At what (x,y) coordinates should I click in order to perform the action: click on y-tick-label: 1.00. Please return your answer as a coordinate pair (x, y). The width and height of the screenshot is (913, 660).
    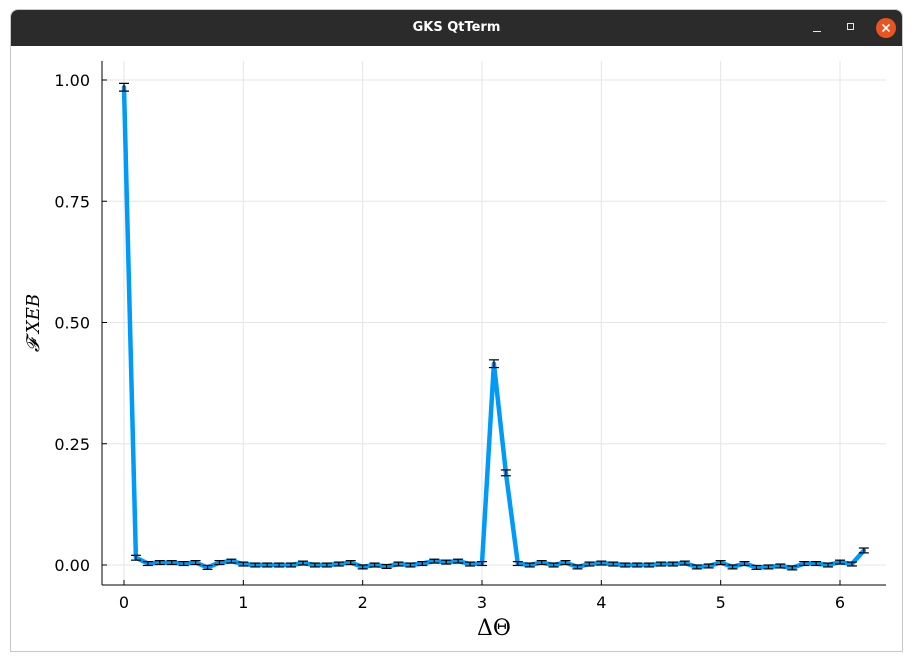
    Looking at the image, I should click on (72, 80).